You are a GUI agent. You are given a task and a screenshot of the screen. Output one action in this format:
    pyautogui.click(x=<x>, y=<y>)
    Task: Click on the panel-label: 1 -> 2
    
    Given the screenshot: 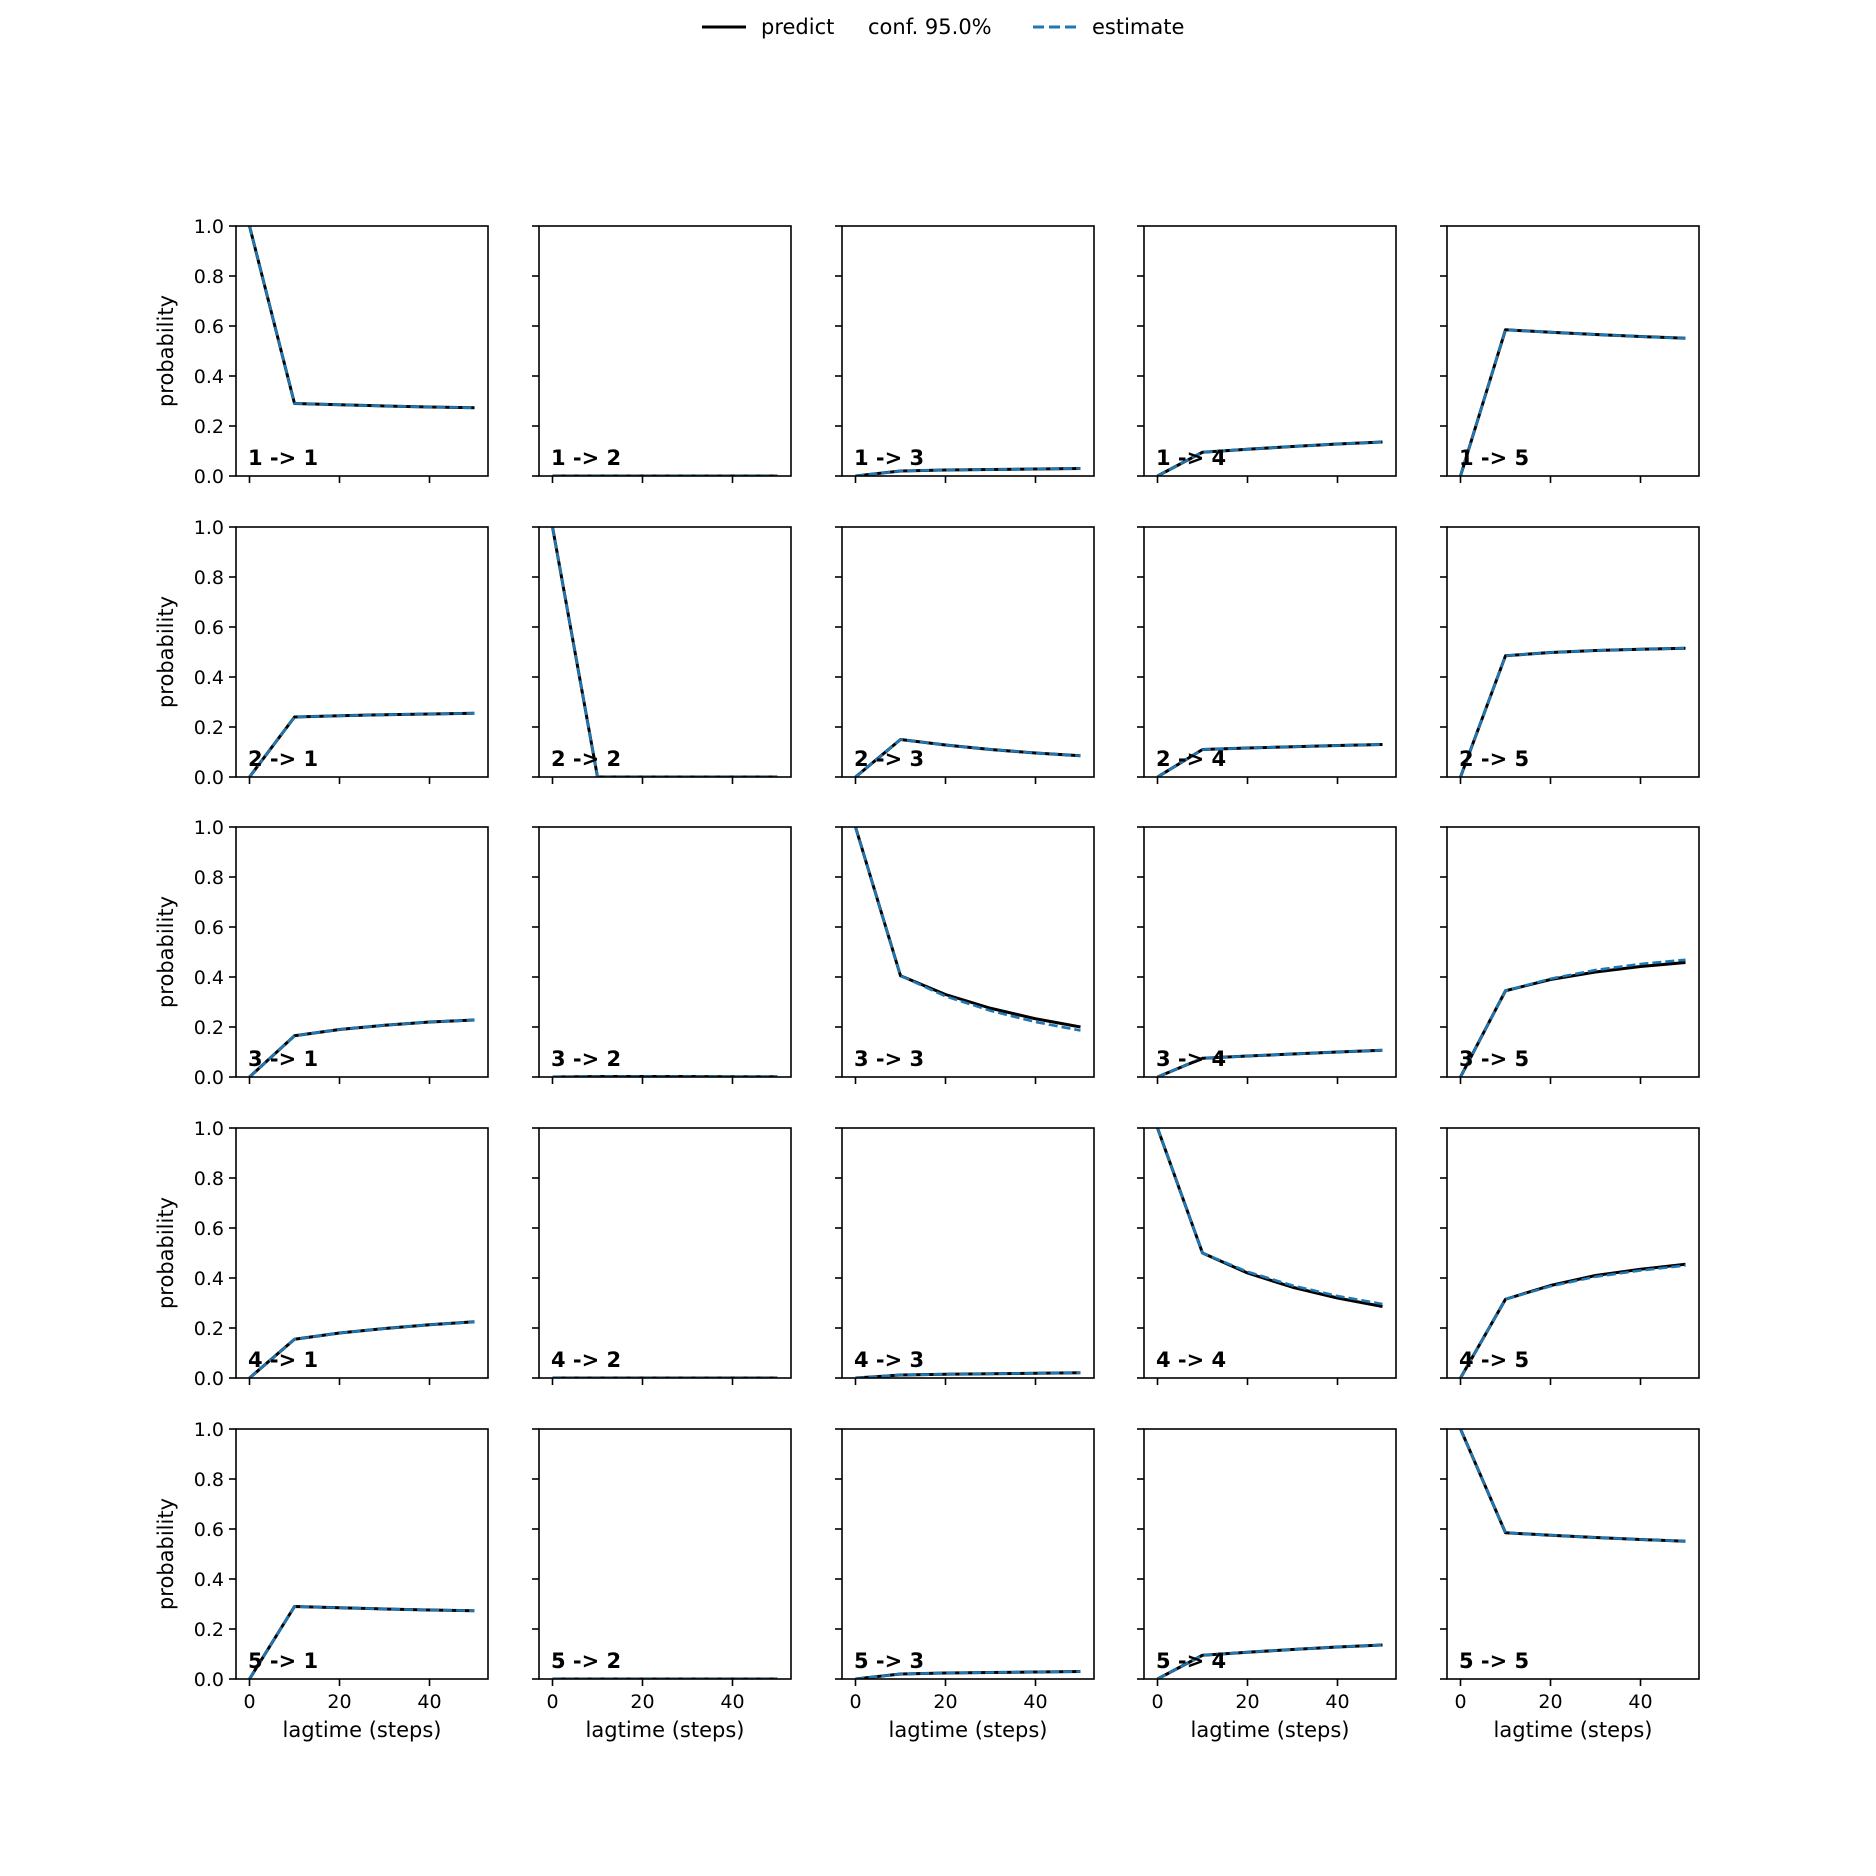 What is the action you would take?
    pyautogui.click(x=586, y=458)
    